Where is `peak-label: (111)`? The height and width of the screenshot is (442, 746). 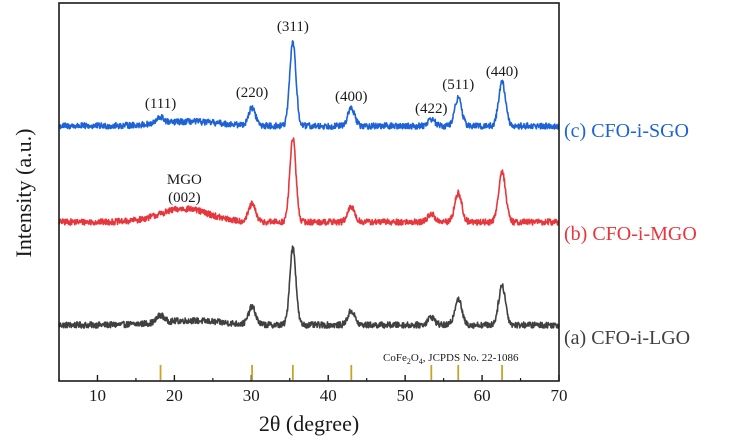
peak-label: (111) is located at coordinates (160, 104).